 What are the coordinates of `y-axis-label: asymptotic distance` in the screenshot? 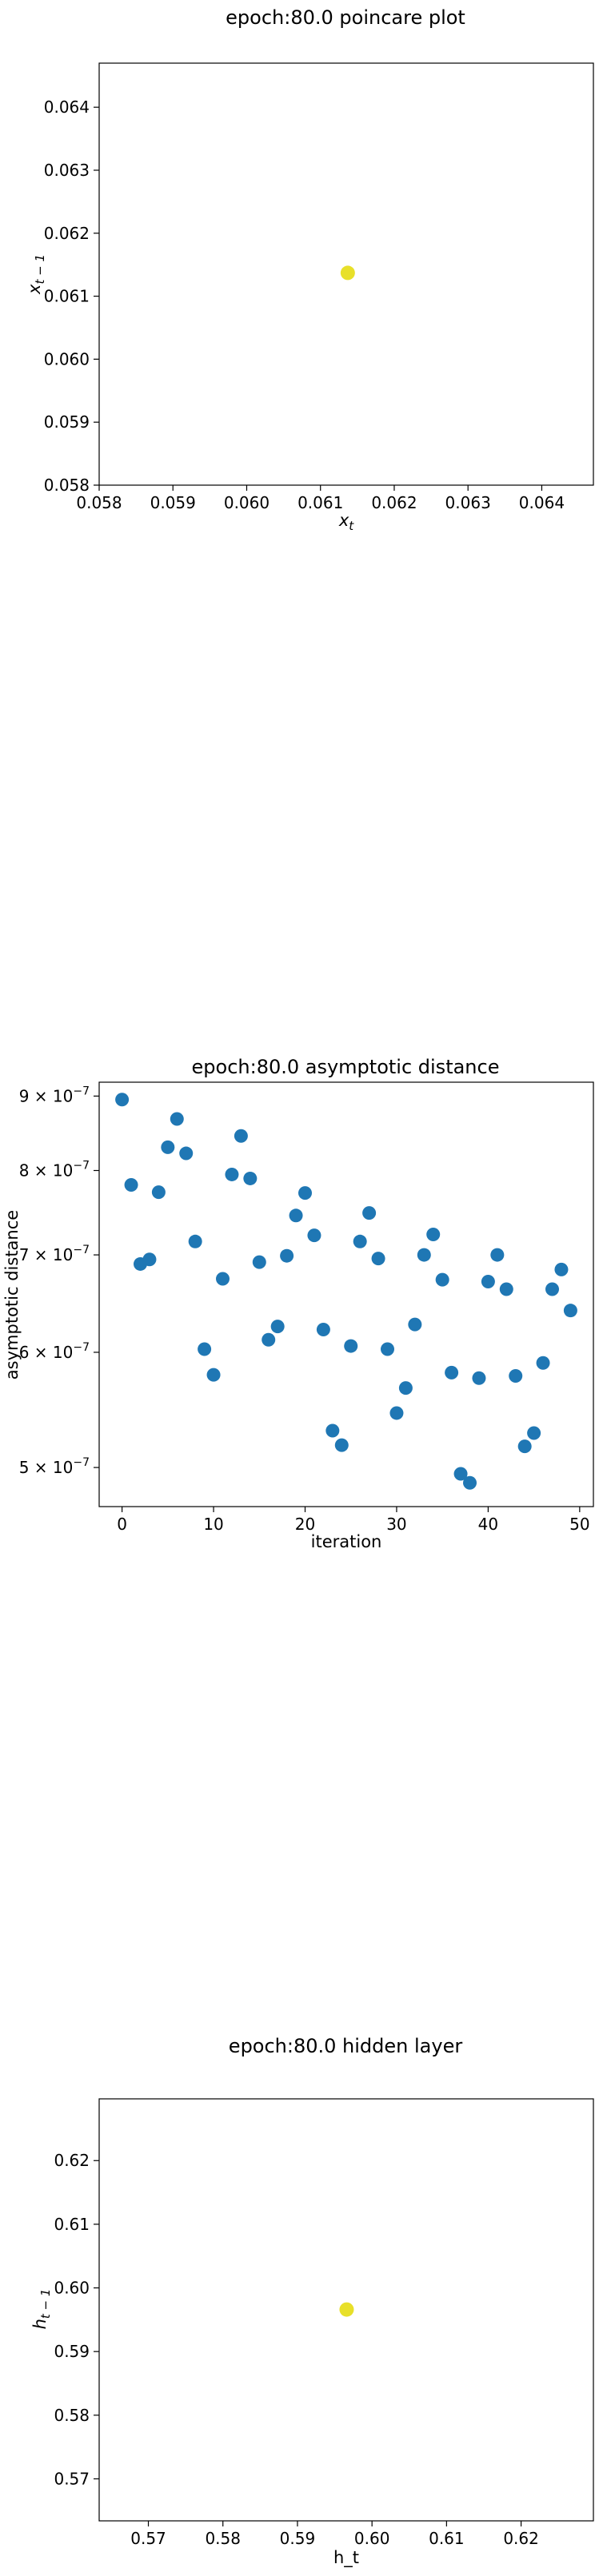 It's located at (12, 1295).